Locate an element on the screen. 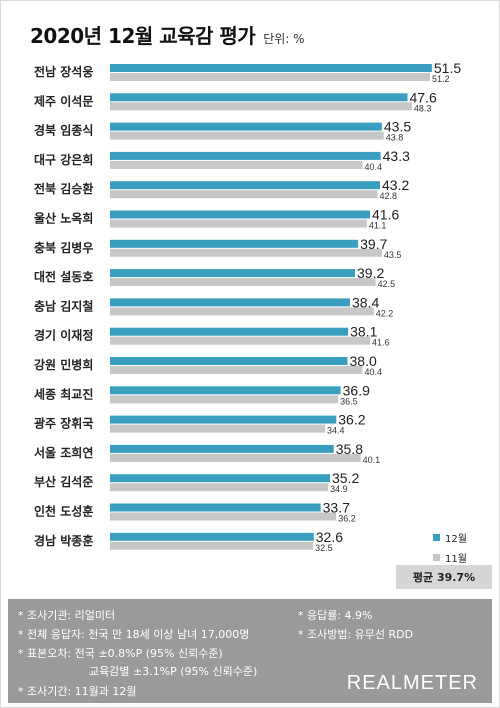 The image size is (500, 708). value-label-dec: 41.6 is located at coordinates (385, 215).